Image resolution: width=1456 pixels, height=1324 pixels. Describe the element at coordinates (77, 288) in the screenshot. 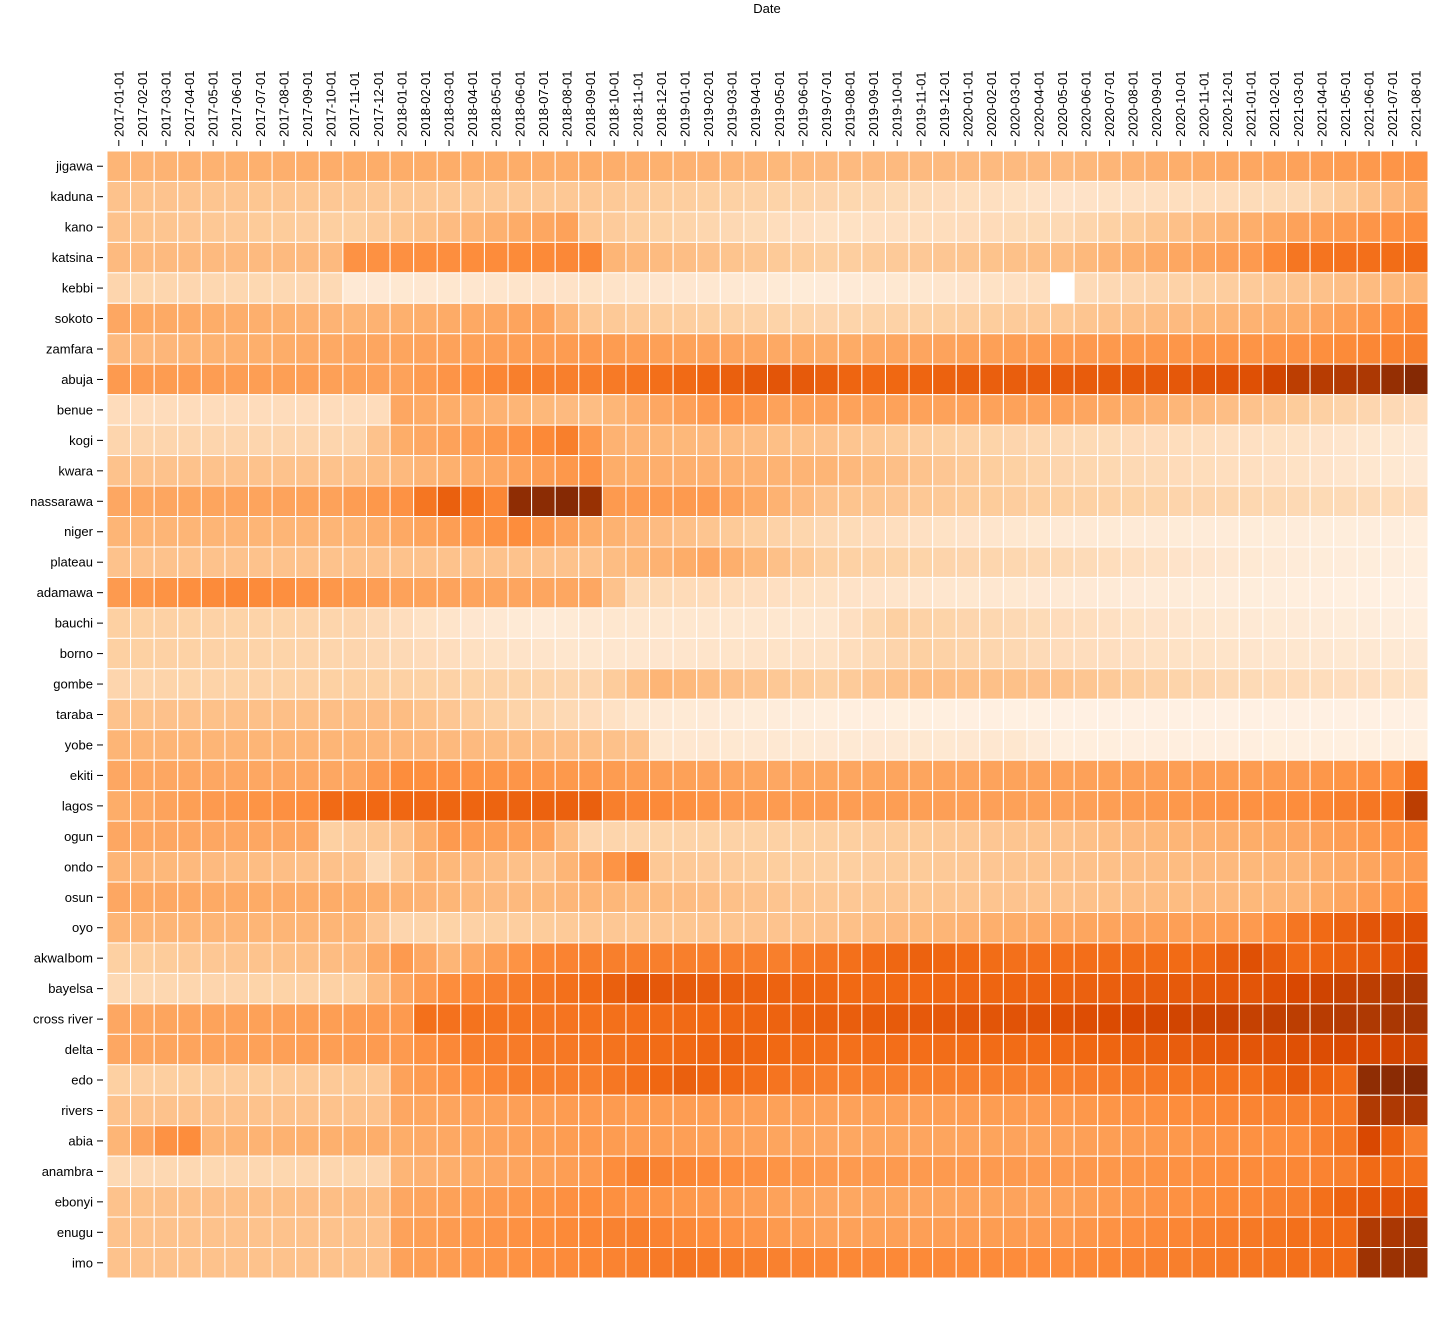

I see `y-tick-label: kebbi` at that location.